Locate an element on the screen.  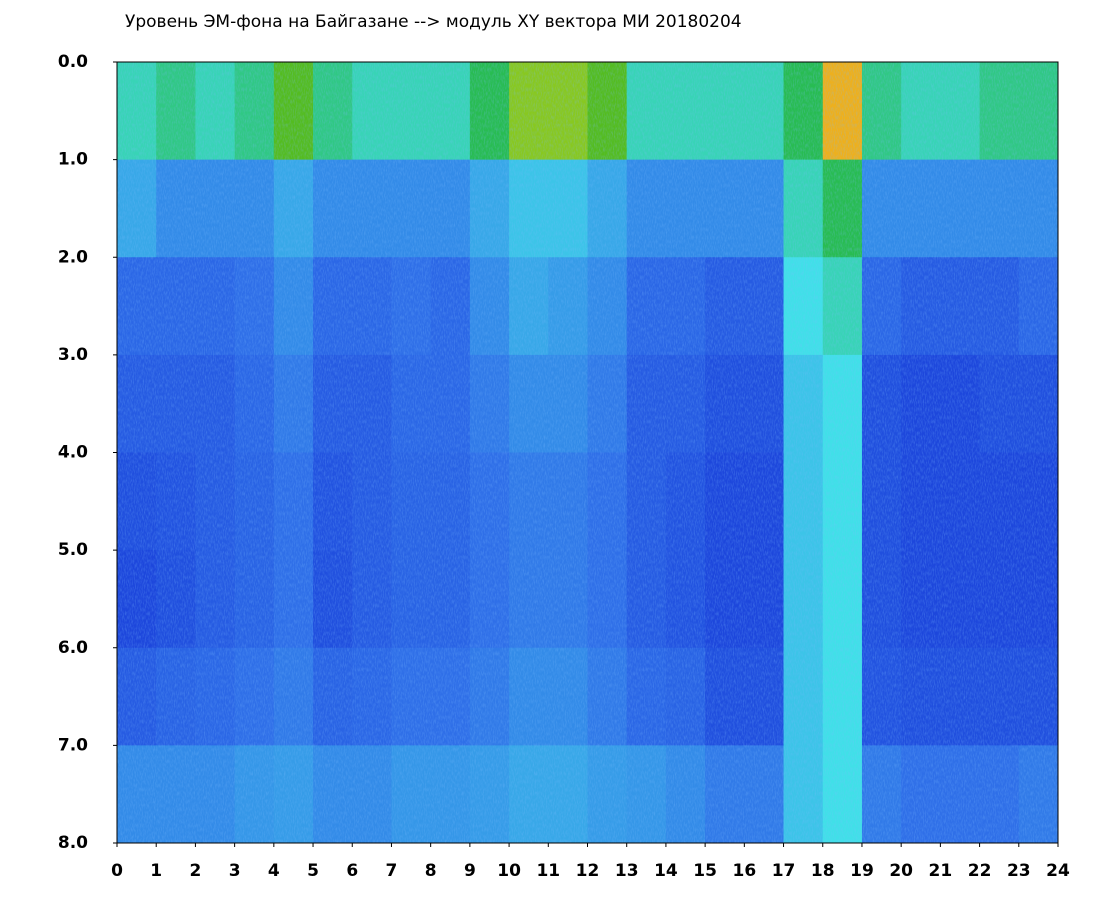
x-tick-label: 9 is located at coordinates (470, 871).